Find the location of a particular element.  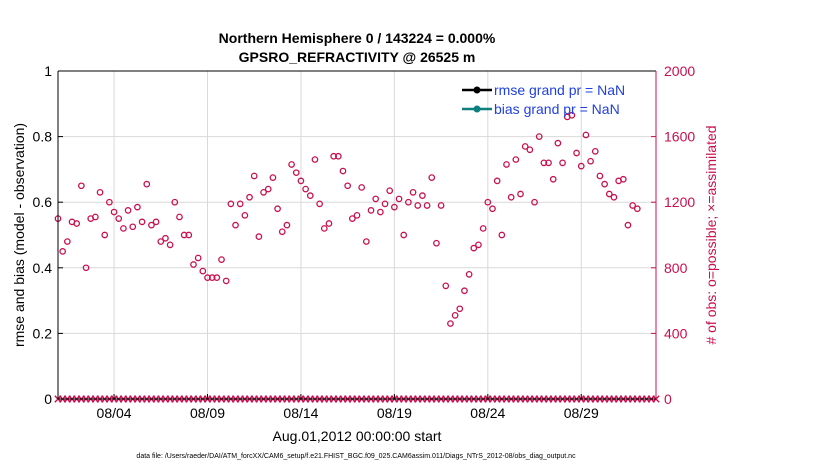

y-right-tick-label: 2000 is located at coordinates (679, 71).